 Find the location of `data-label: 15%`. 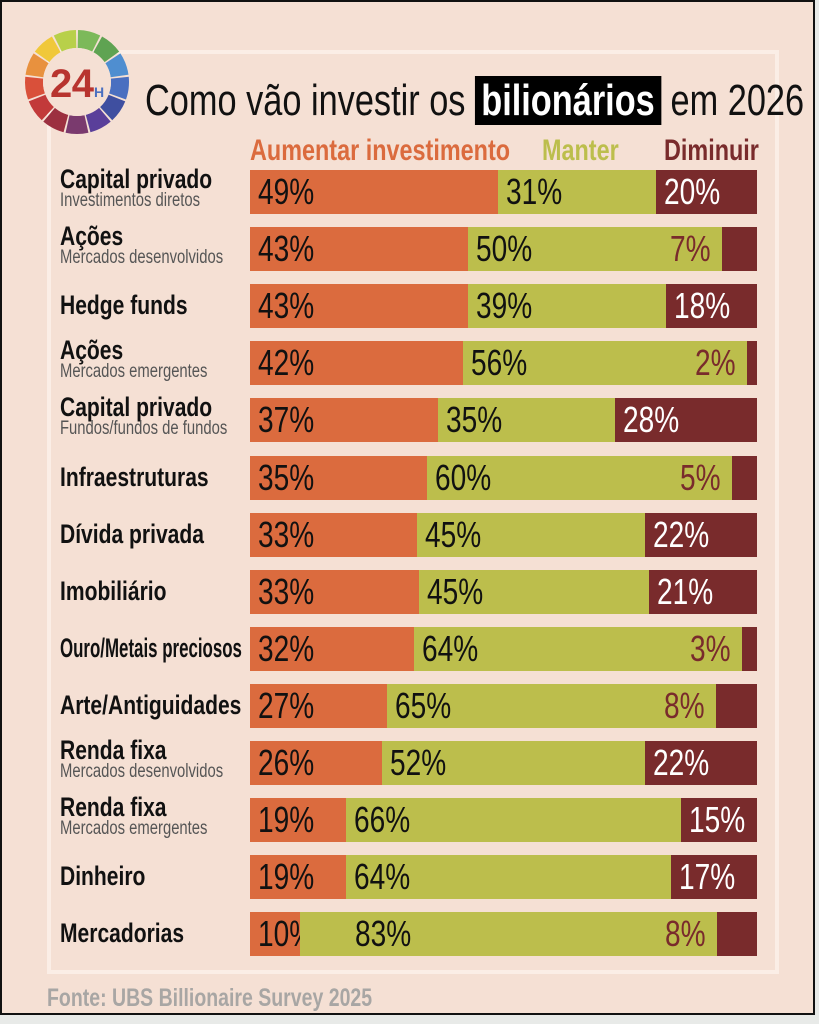

data-label: 15% is located at coordinates (717, 820).